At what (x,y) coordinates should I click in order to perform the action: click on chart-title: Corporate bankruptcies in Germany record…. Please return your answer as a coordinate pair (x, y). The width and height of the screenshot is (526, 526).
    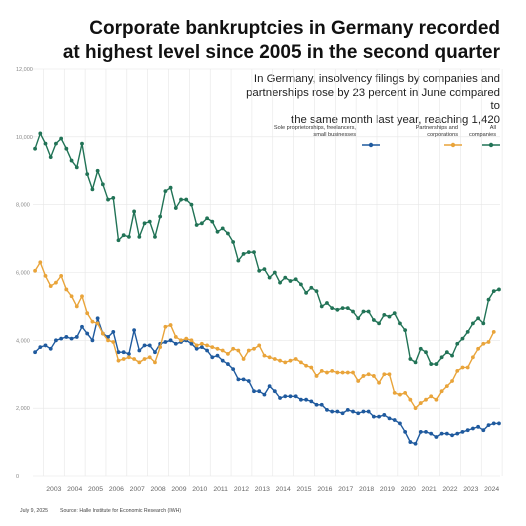
    Looking at the image, I should click on (280, 41).